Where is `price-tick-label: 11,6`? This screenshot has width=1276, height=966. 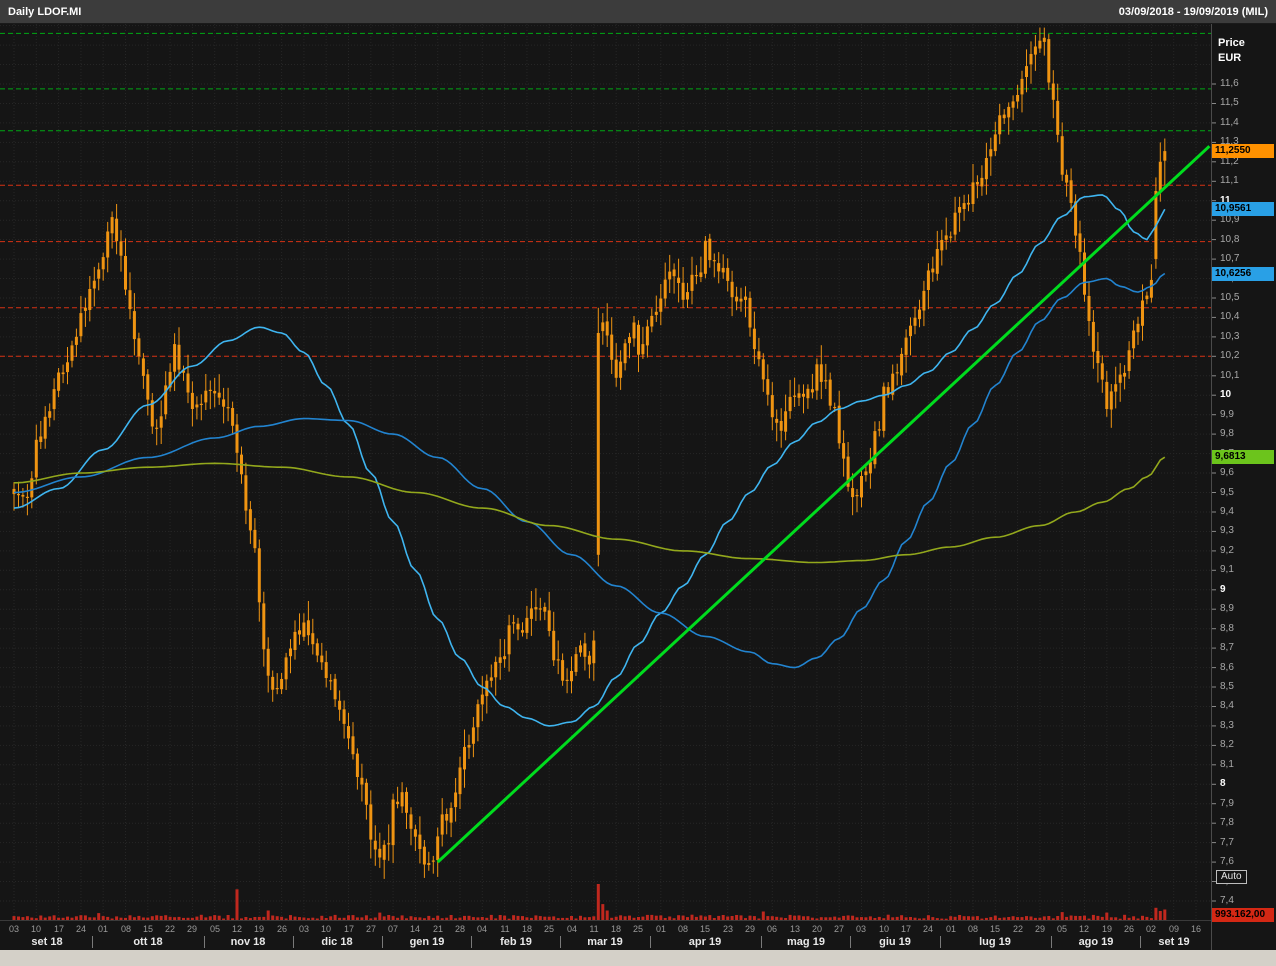 price-tick-label: 11,6 is located at coordinates (1229, 83).